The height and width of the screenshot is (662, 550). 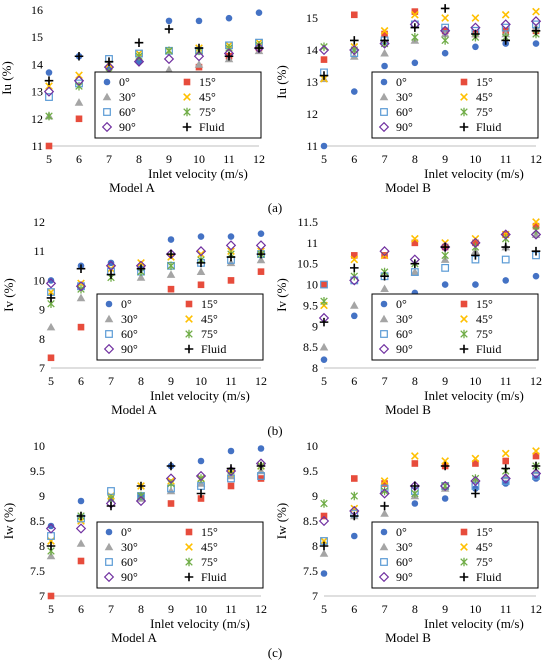 What do you see at coordinates (385, 159) in the screenshot?
I see `x-tick-label: 7` at bounding box center [385, 159].